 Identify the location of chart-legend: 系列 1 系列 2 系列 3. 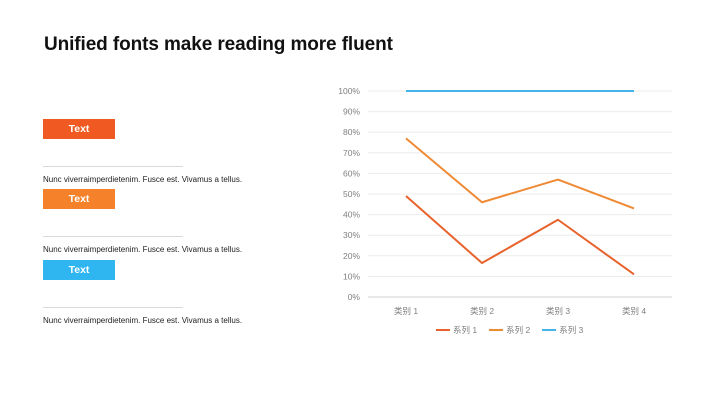
(509, 330).